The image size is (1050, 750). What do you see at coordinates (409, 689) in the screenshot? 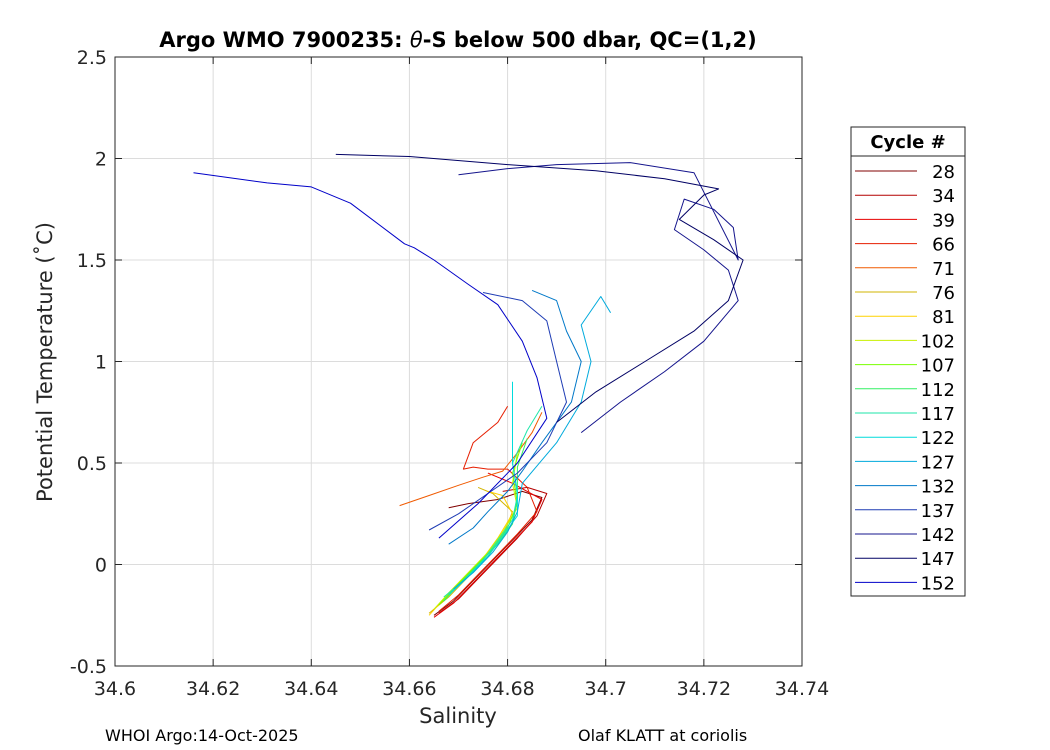
I see `x-tick-label: 34.66` at bounding box center [409, 689].